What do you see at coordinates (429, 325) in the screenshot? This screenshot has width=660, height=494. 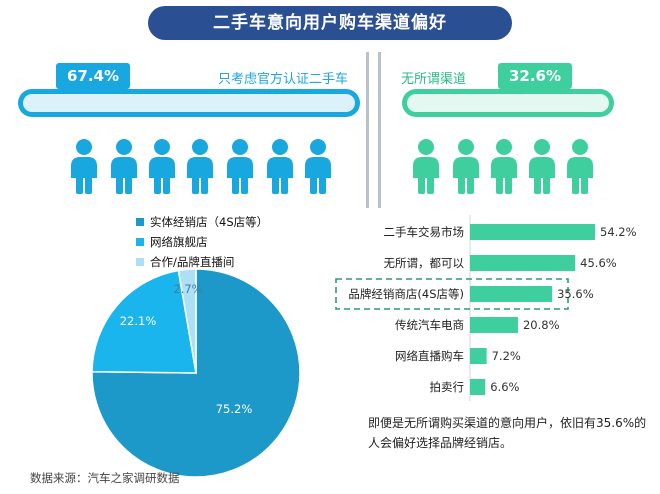 I see `bar-category-label: 传统汽车电商` at bounding box center [429, 325].